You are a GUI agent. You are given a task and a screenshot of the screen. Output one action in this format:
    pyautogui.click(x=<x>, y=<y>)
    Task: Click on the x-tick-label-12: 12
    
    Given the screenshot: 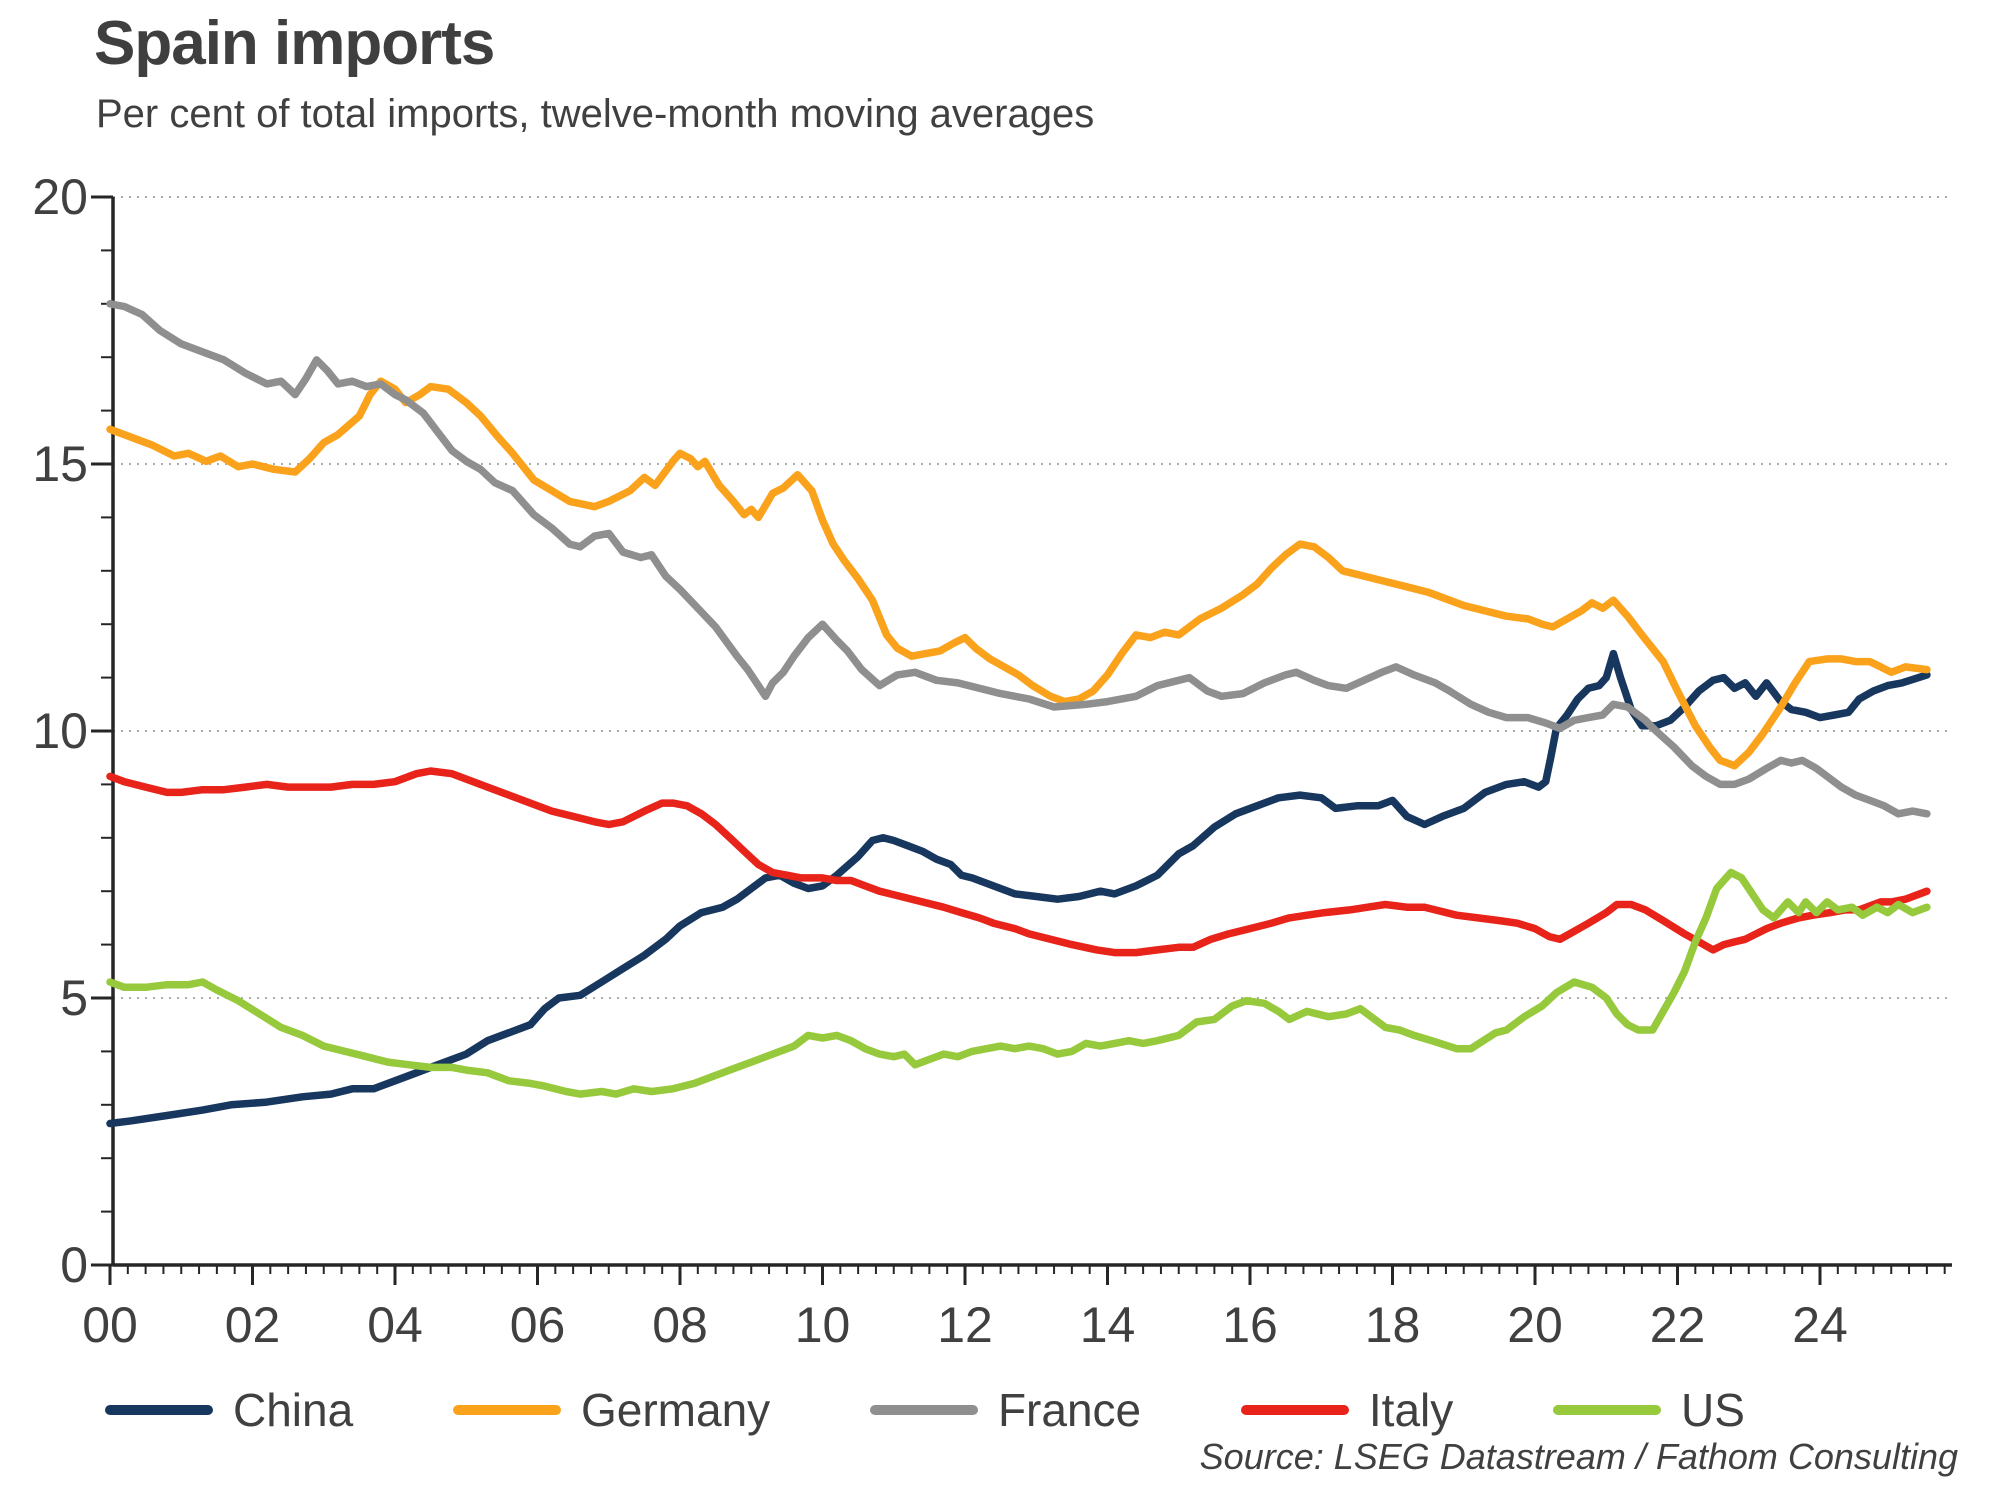 What is the action you would take?
    pyautogui.click(x=965, y=1325)
    